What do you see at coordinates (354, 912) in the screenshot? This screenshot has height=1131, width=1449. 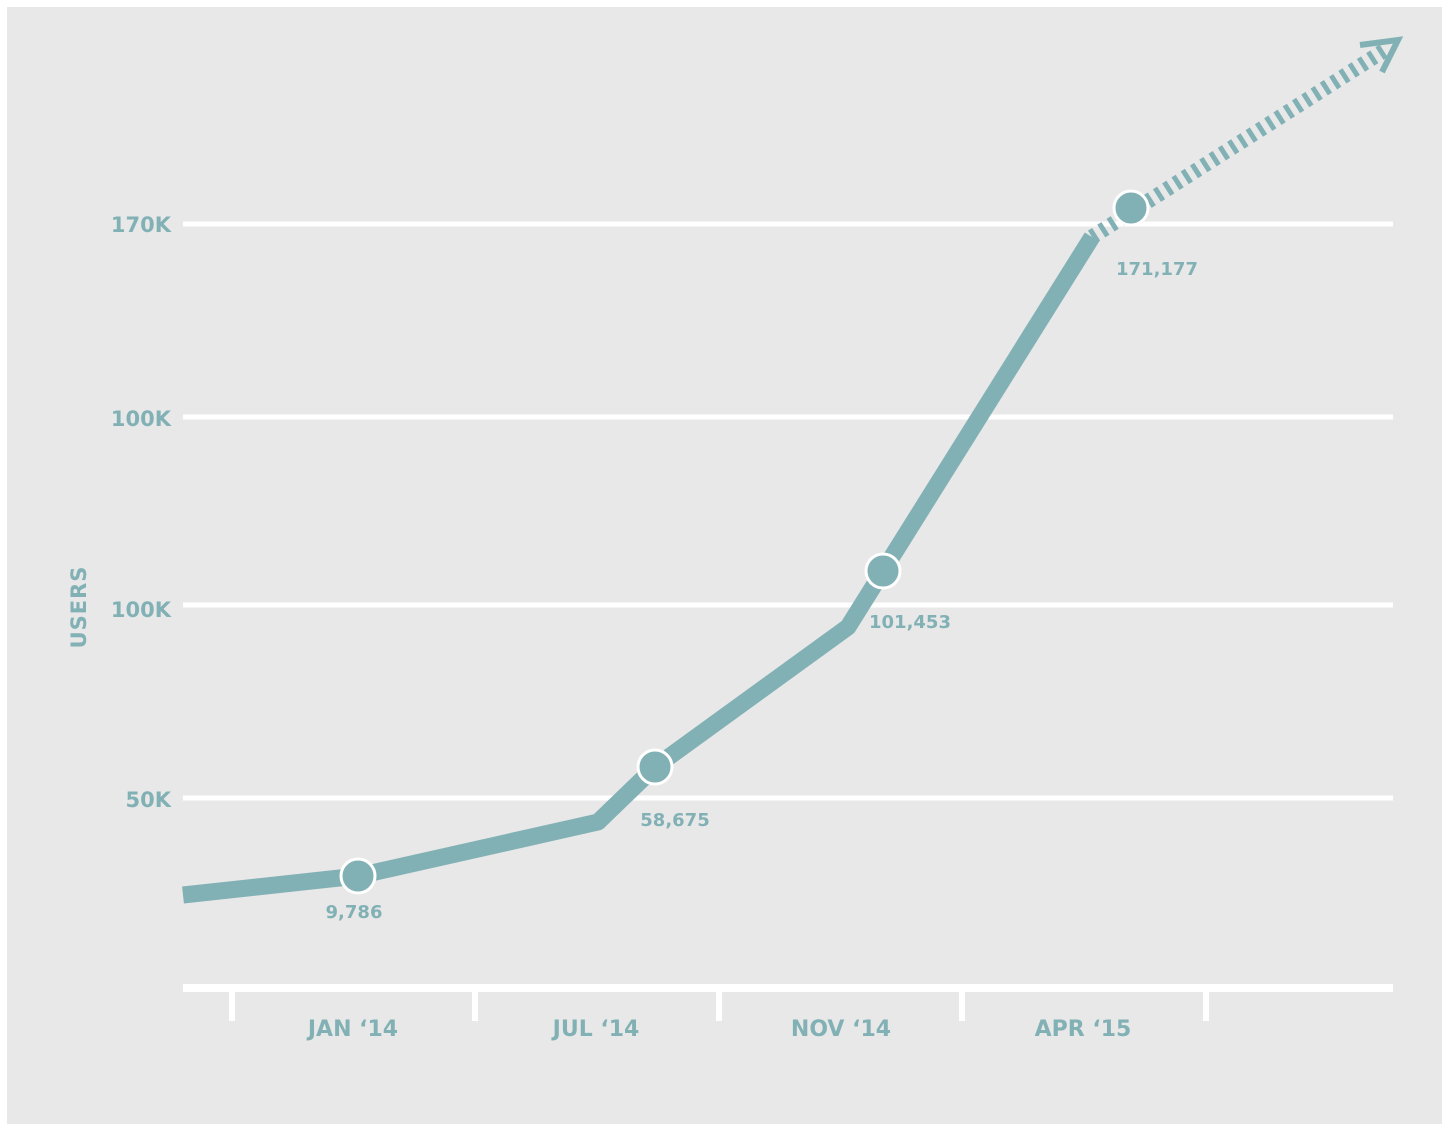 I see `data-label: 9,786` at bounding box center [354, 912].